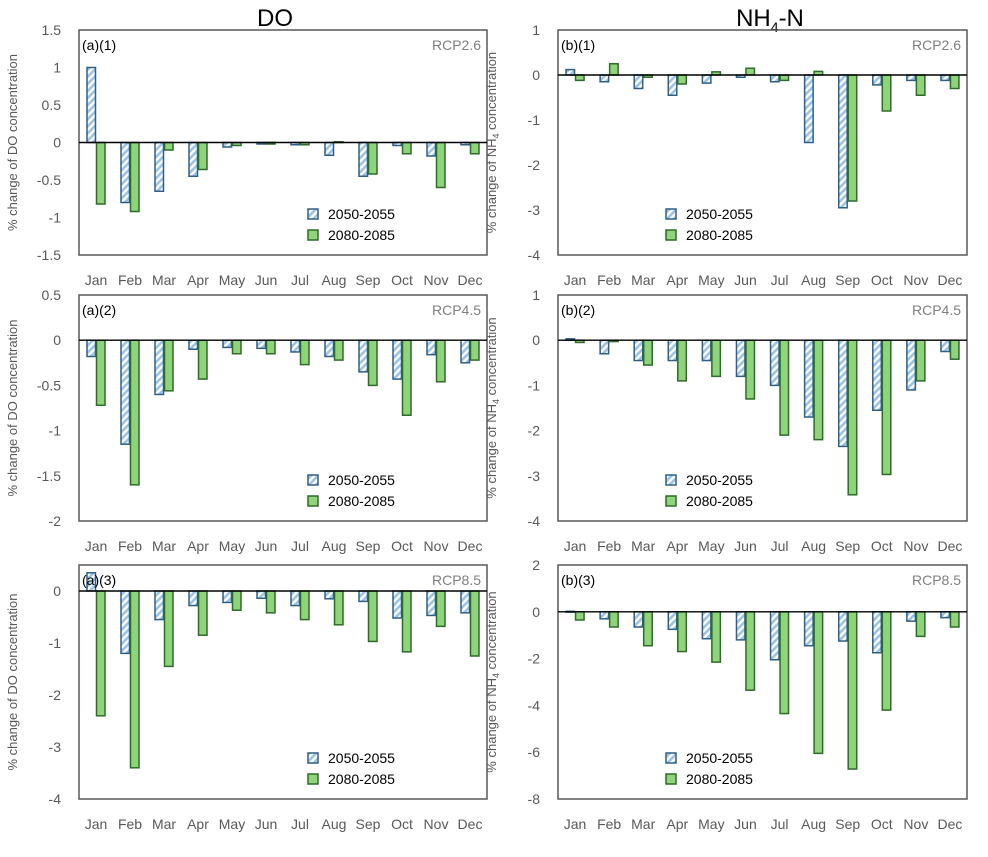 The height and width of the screenshot is (857, 988). Describe the element at coordinates (915, 280) in the screenshot. I see `x-tick-label: Nov` at that location.